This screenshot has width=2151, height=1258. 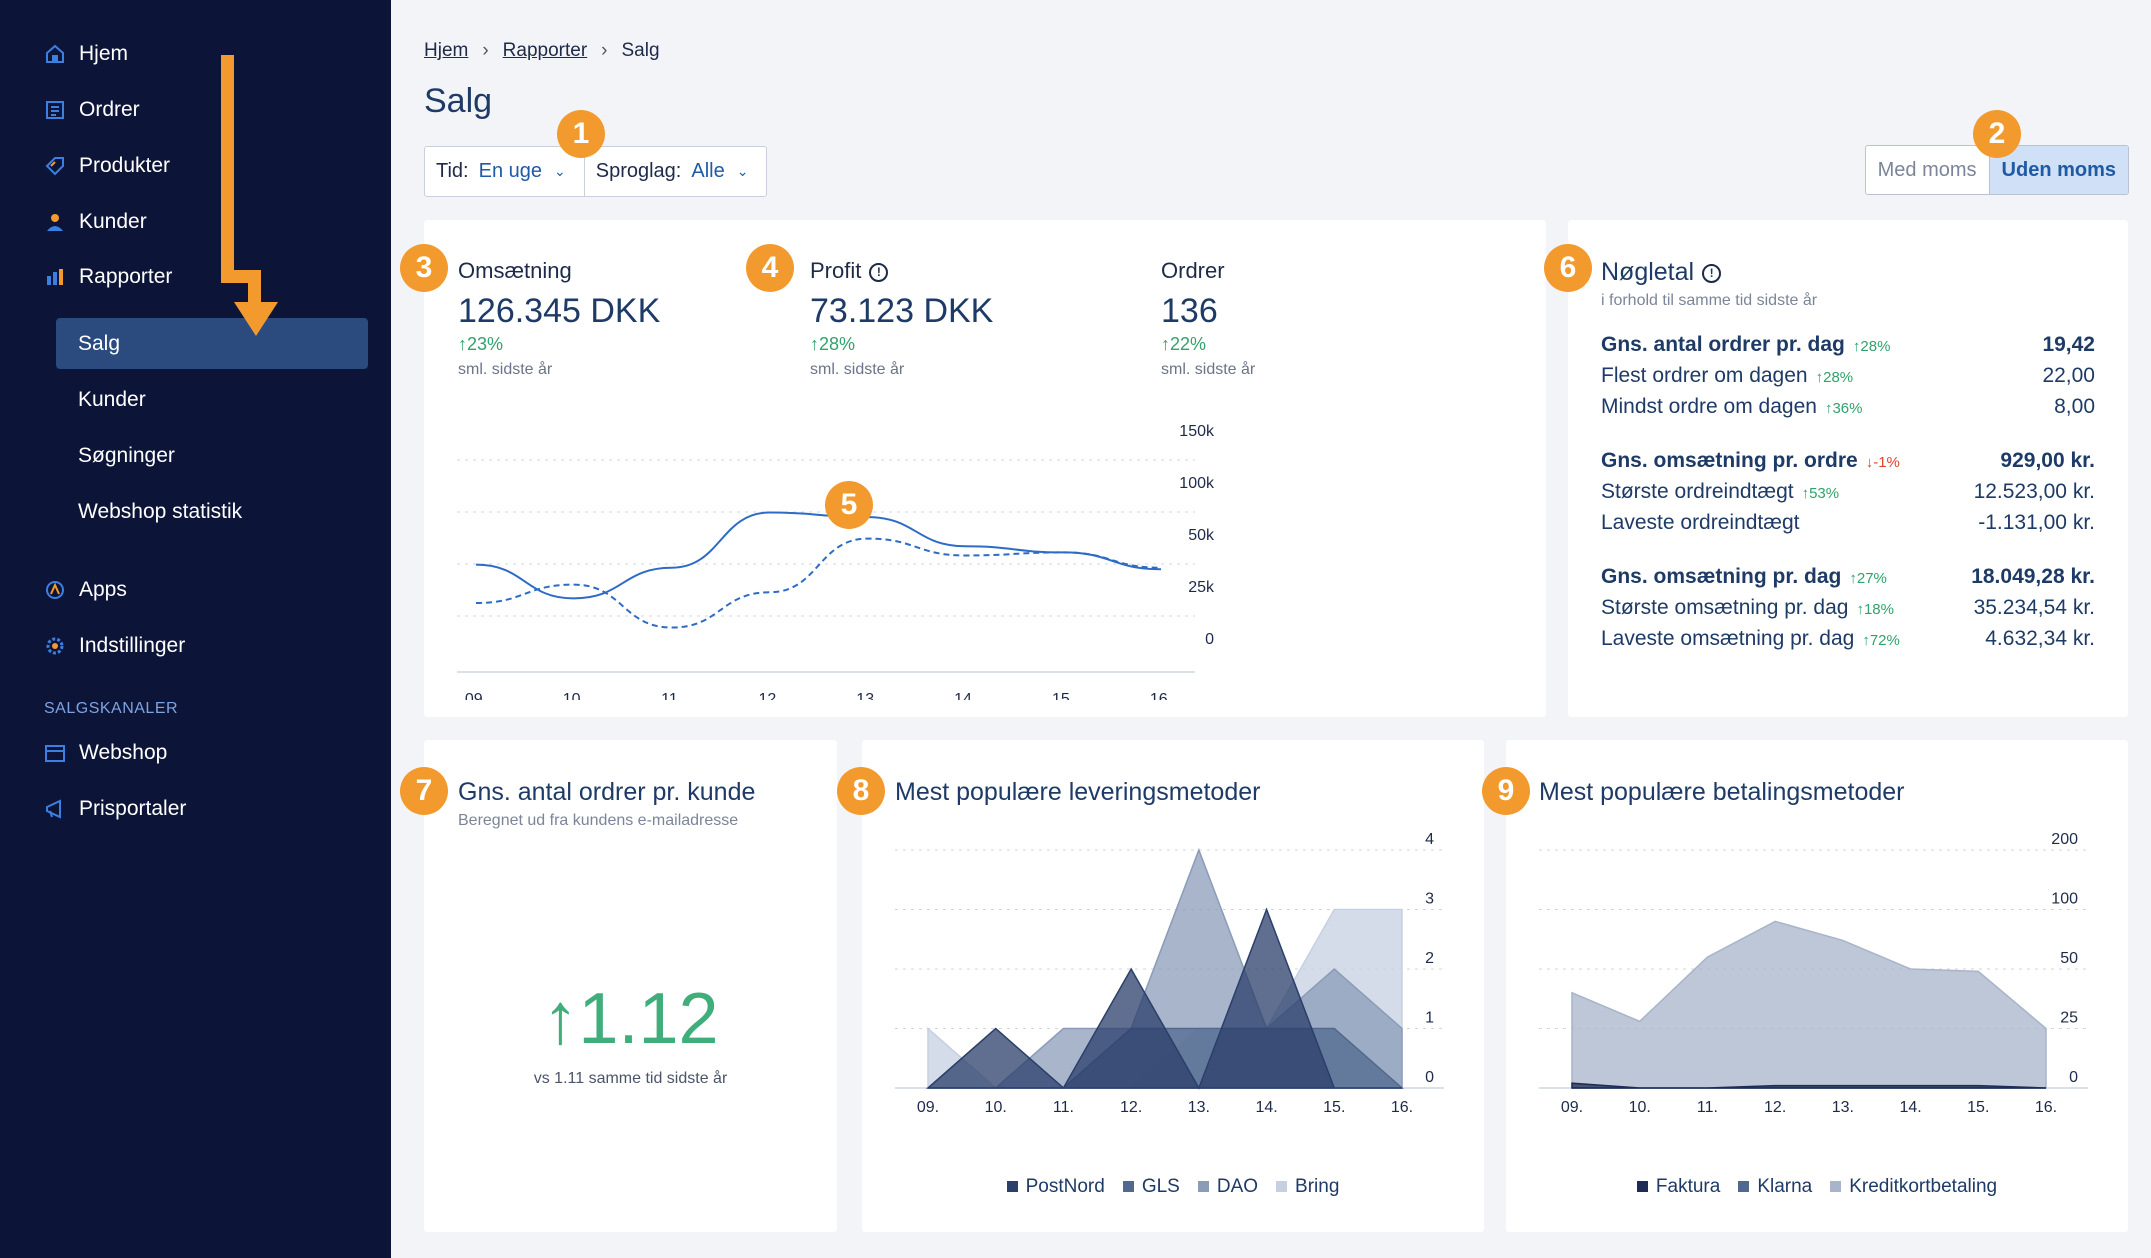 What do you see at coordinates (2036, 522) in the screenshot?
I see `keyfigure-value: -1.131,00 kr.` at bounding box center [2036, 522].